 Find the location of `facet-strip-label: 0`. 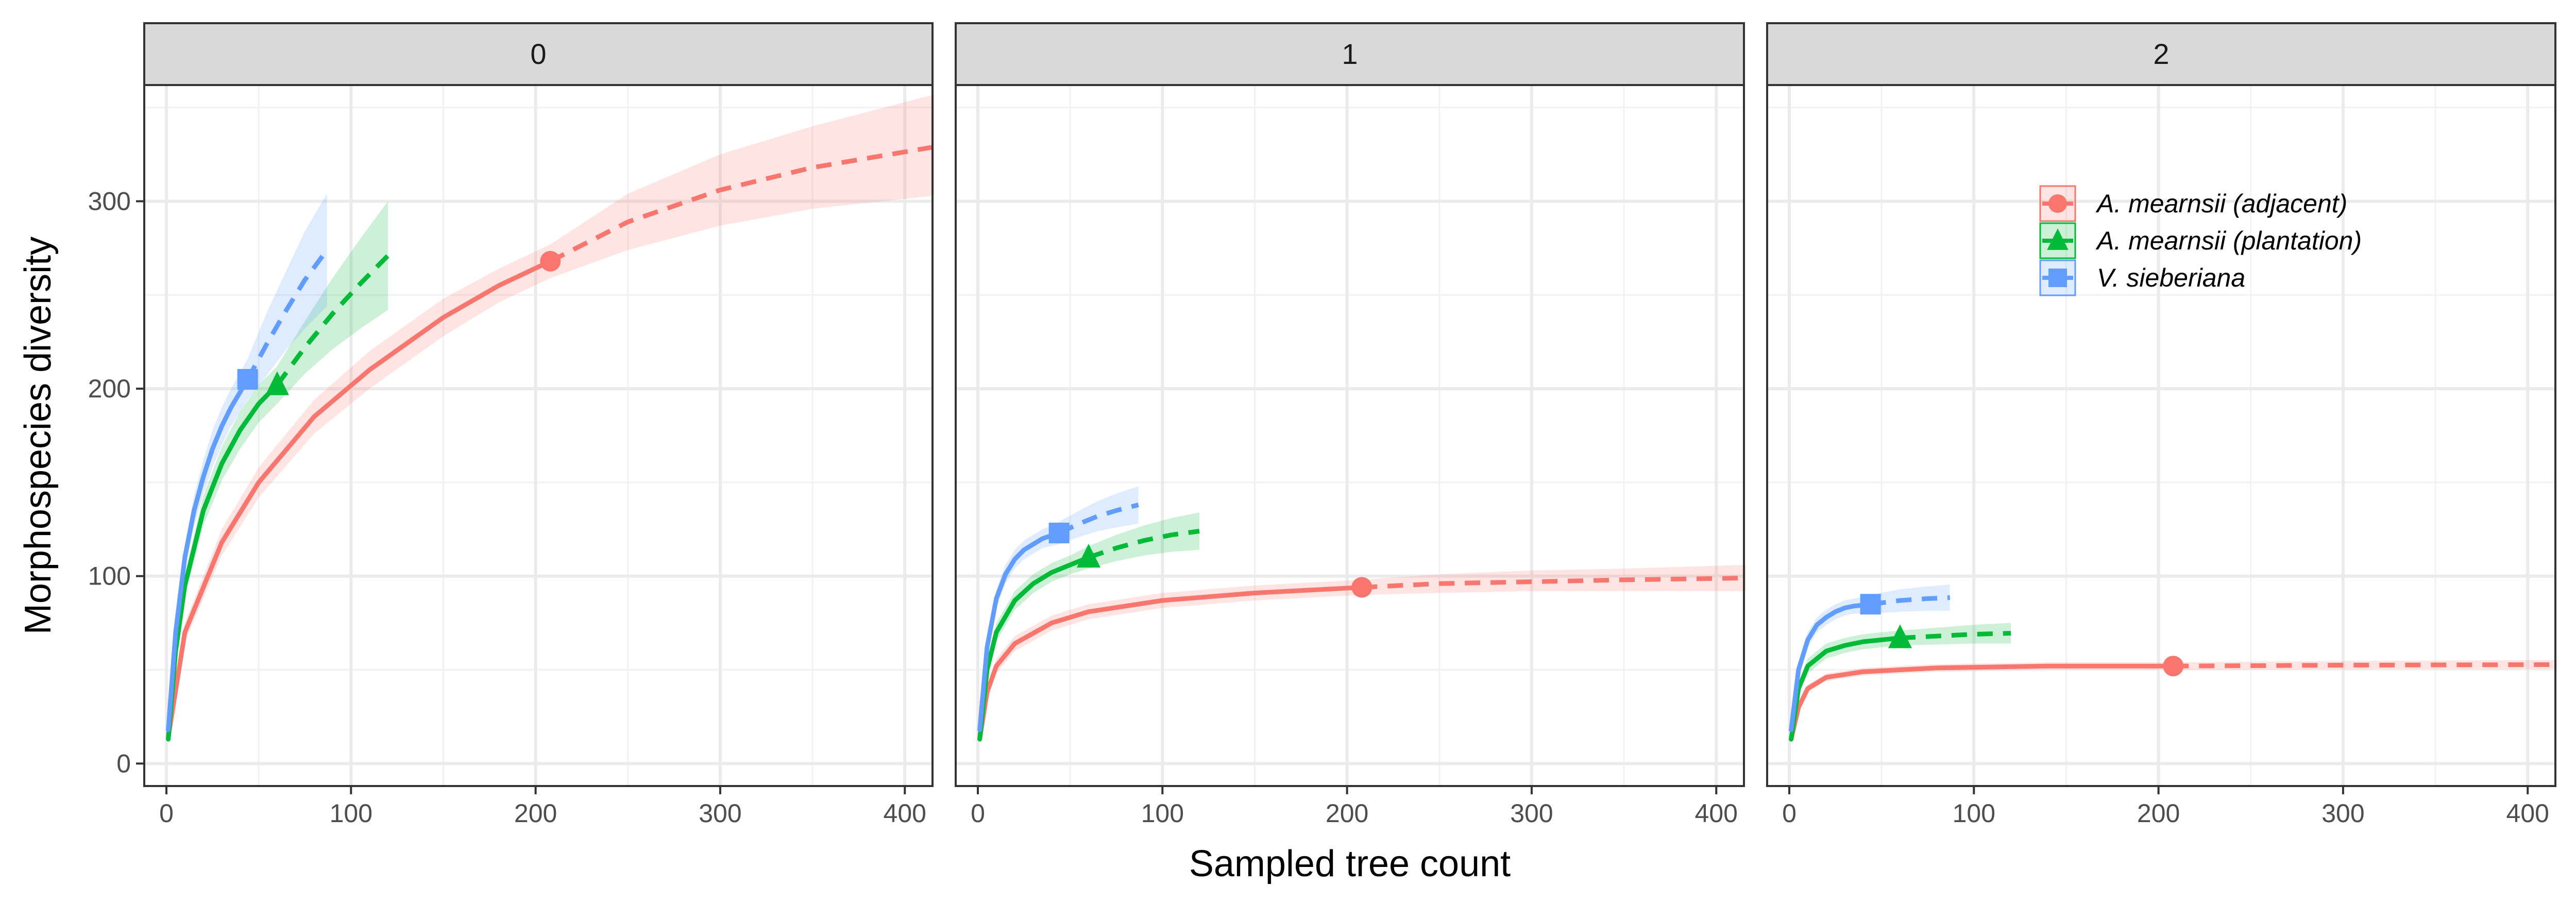

facet-strip-label: 0 is located at coordinates (538, 54).